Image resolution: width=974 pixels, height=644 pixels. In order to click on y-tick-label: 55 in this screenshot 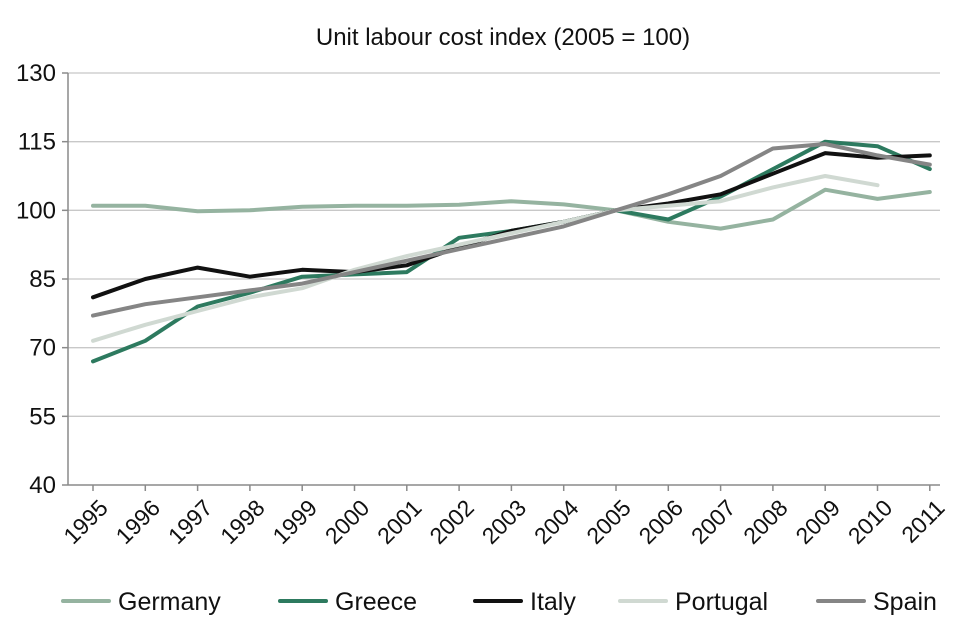, I will do `click(42, 416)`.